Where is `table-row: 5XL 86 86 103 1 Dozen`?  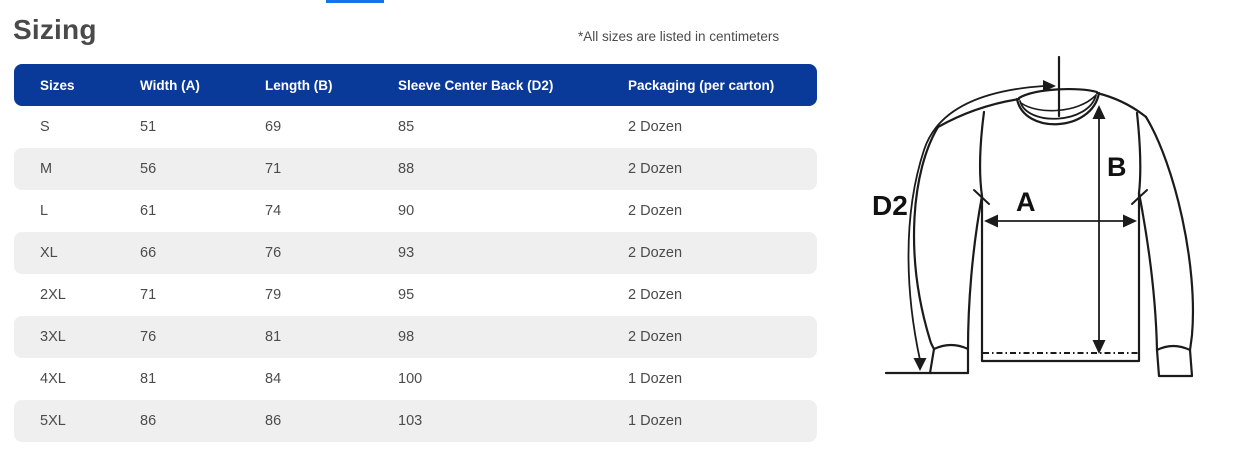 table-row: 5XL 86 86 103 1 Dozen is located at coordinates (415, 421).